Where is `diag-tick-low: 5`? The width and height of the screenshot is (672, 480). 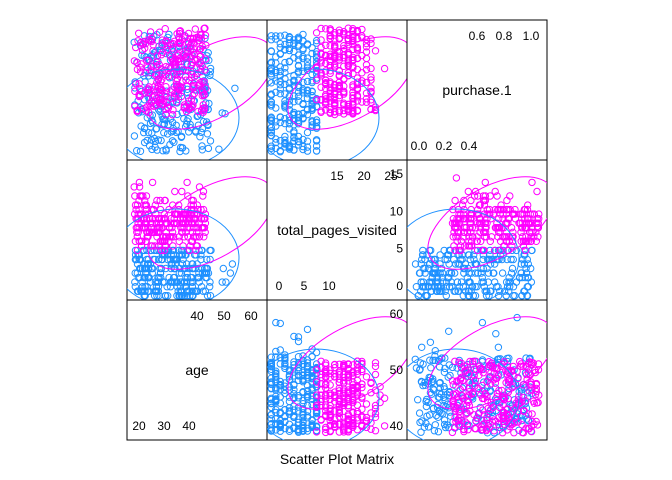
diag-tick-low: 5 is located at coordinates (304, 286).